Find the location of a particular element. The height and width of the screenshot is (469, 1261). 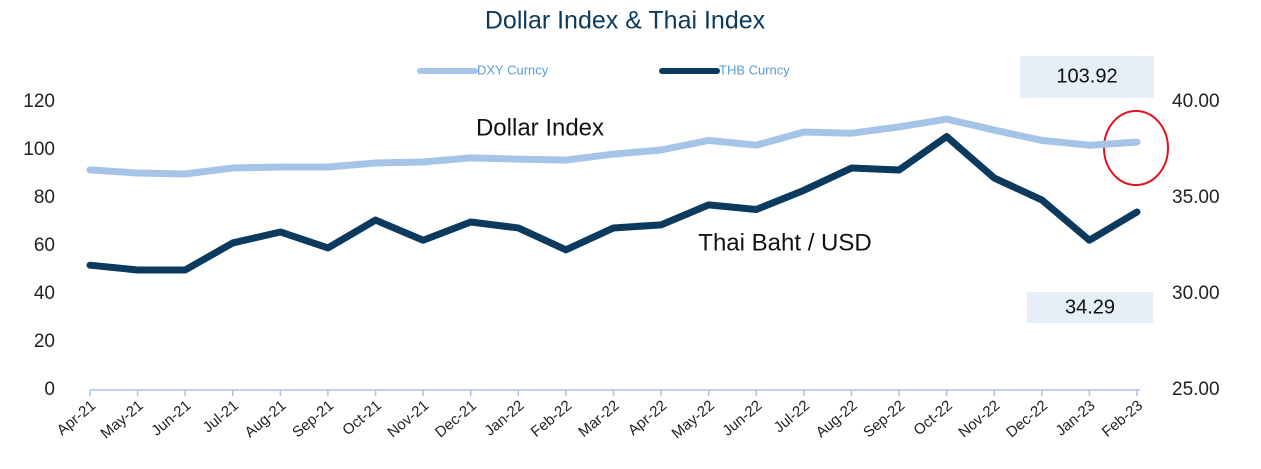

y-tick-label: 40 is located at coordinates (44, 293).